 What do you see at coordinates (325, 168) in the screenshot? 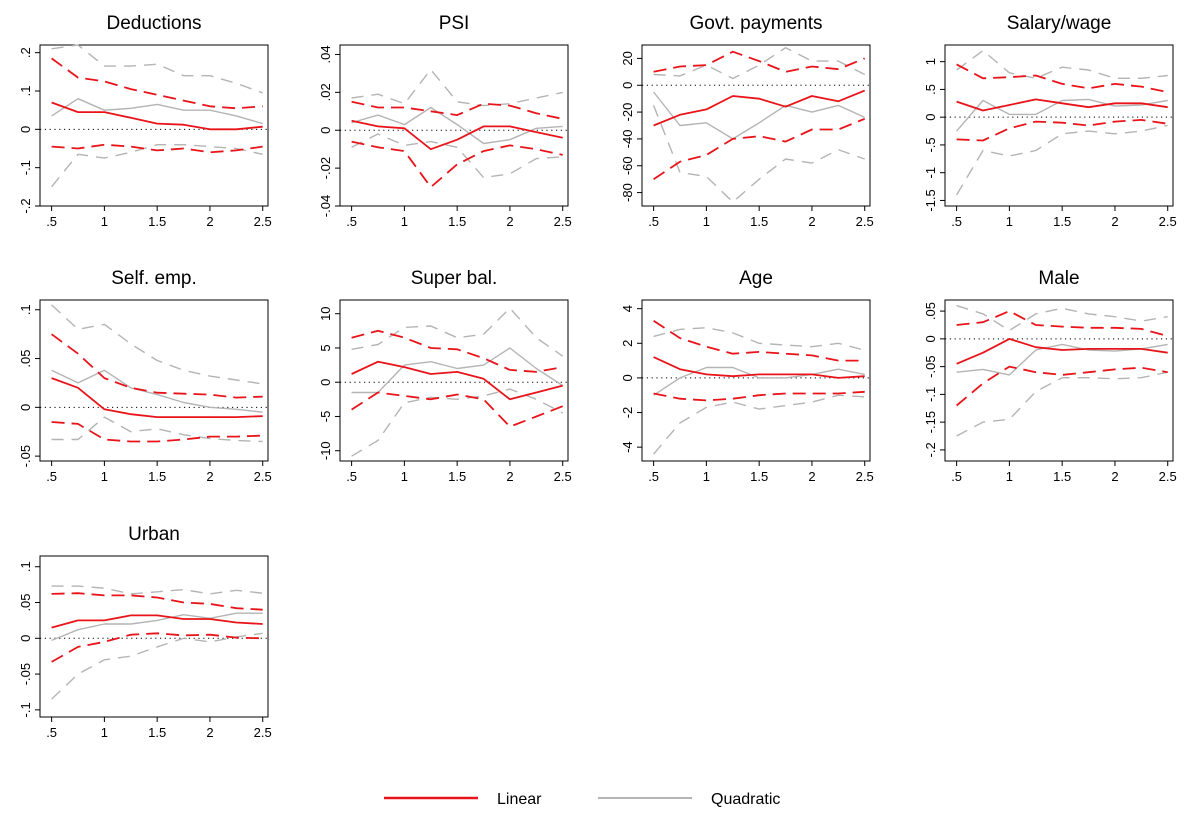
I see `y-tick-label: -.02` at bounding box center [325, 168].